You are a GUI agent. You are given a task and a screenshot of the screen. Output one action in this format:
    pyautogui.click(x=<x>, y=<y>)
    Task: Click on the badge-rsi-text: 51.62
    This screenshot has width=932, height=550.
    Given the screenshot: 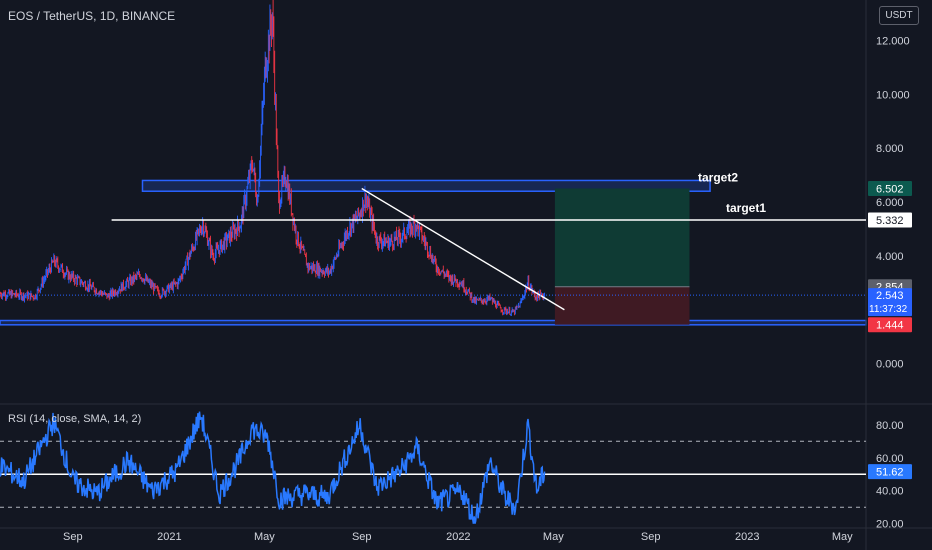 What is the action you would take?
    pyautogui.click(x=890, y=473)
    